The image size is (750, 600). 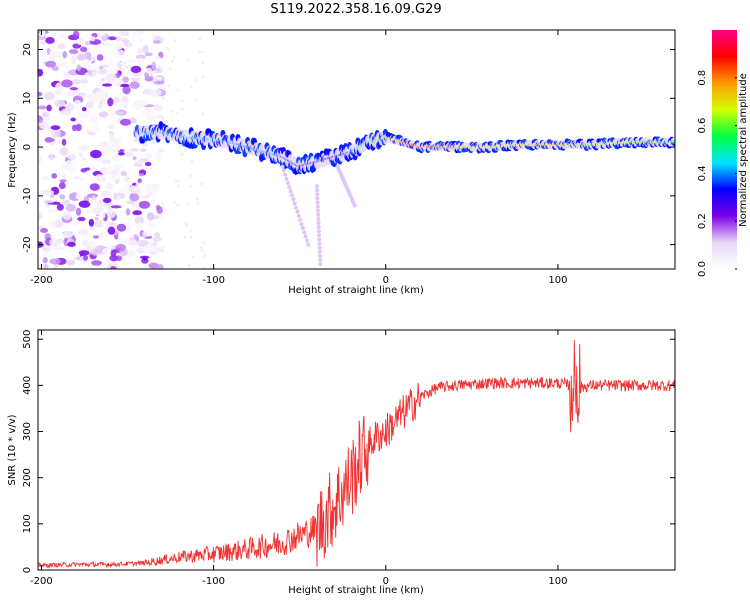 I want to click on y-tick-label: 200, so click(x=27, y=477).